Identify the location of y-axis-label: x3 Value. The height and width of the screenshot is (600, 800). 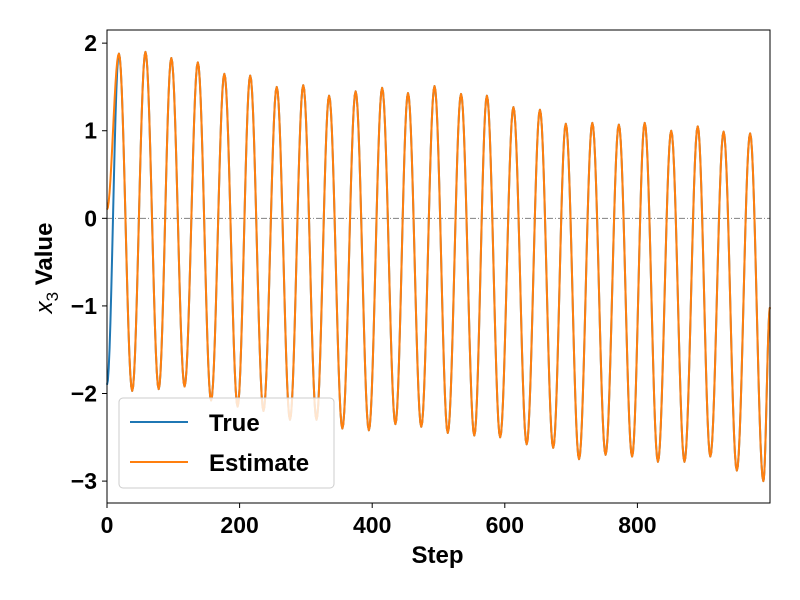
(46, 269).